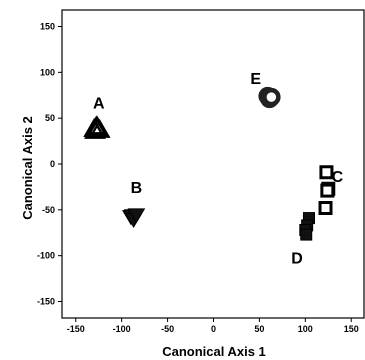 This screenshot has width=365, height=360. What do you see at coordinates (76, 329) in the screenshot?
I see `x-tick-label: -150` at bounding box center [76, 329].